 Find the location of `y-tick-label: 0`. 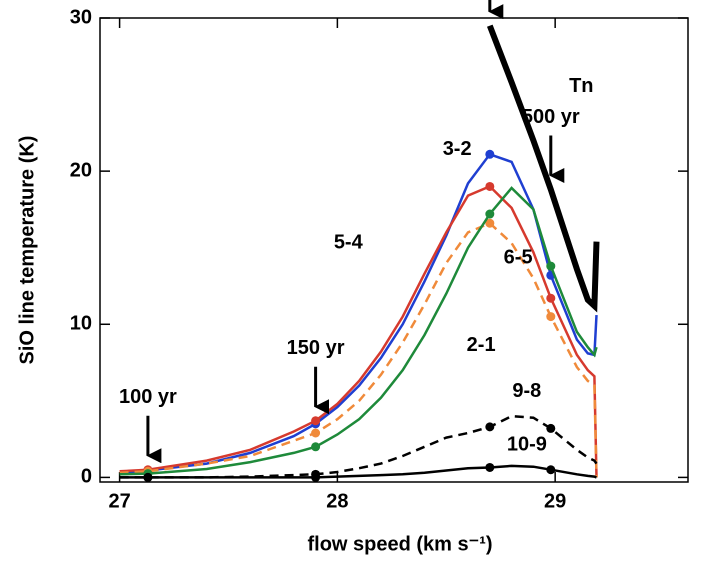

y-tick-label: 0 is located at coordinates (86, 477).